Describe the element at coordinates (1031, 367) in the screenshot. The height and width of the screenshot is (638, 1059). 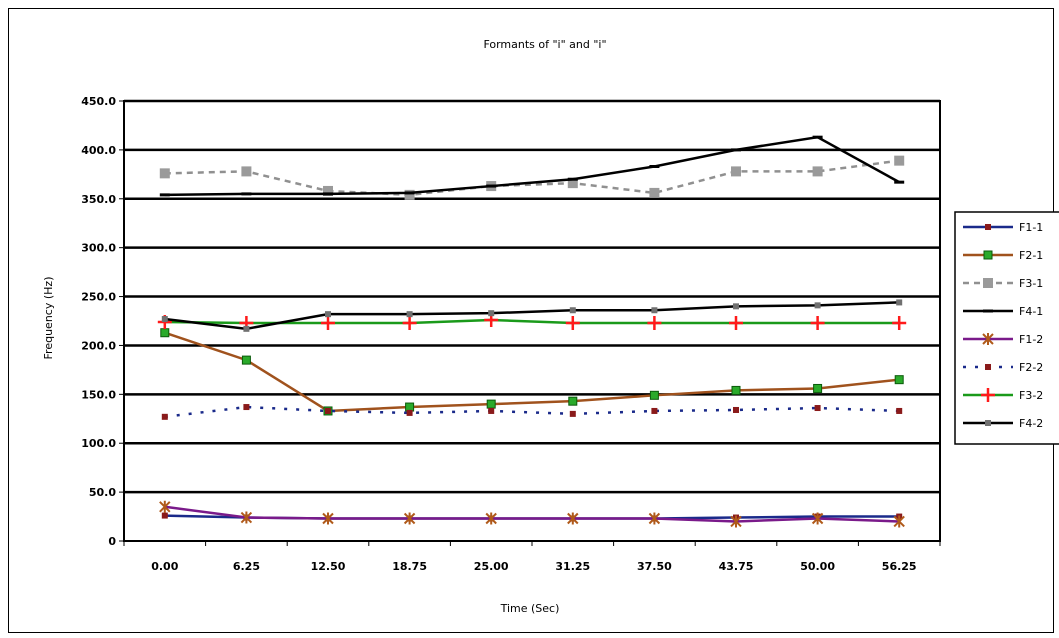
I see `legend-label: F2-2` at that location.